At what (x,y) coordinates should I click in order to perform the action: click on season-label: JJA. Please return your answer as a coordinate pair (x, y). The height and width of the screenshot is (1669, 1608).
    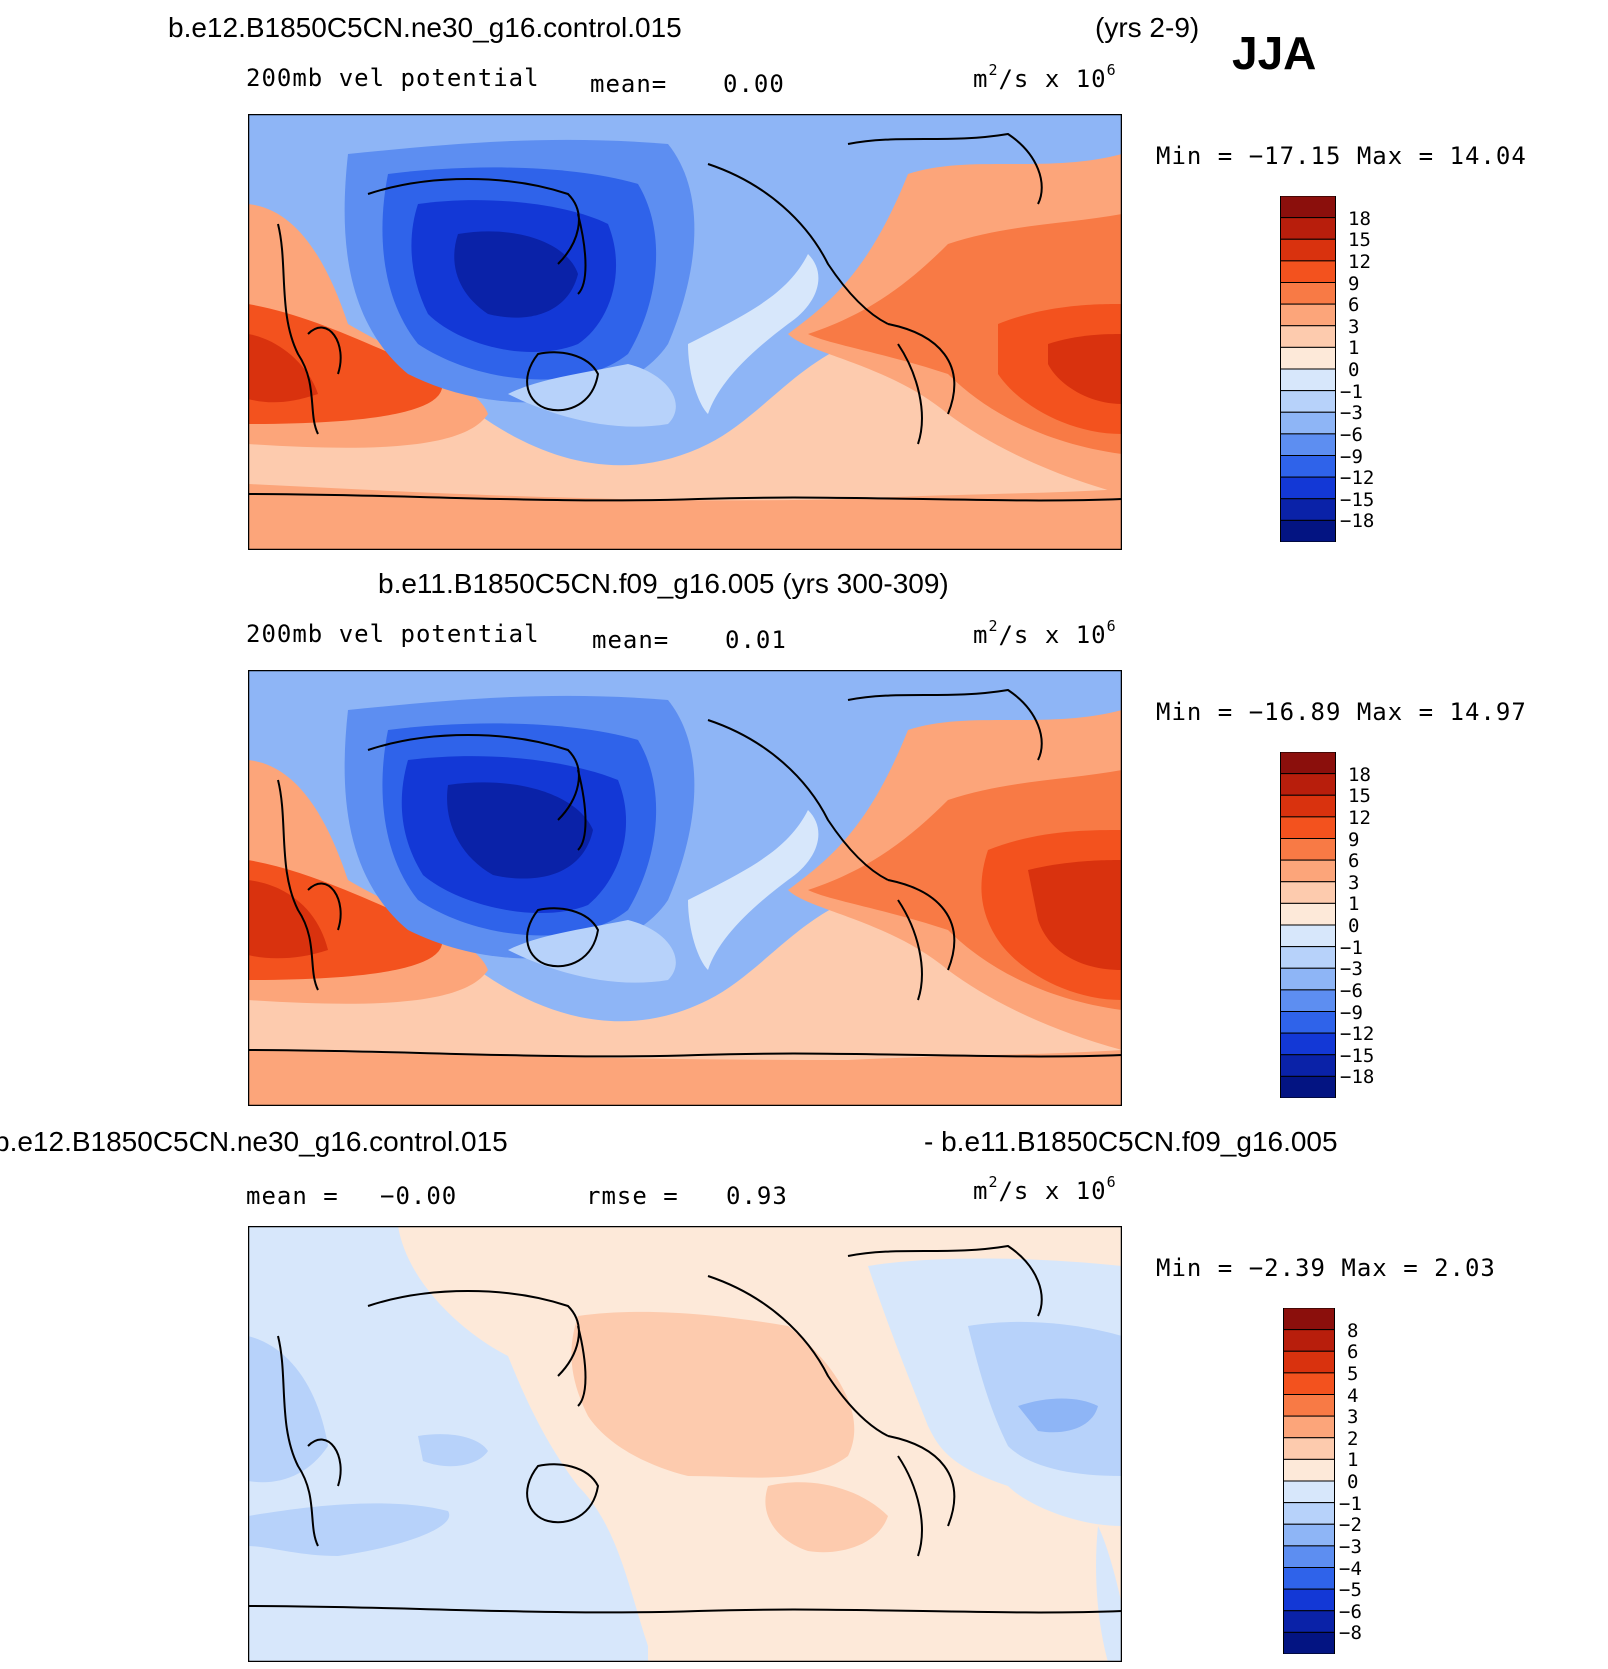
    Looking at the image, I should click on (1274, 53).